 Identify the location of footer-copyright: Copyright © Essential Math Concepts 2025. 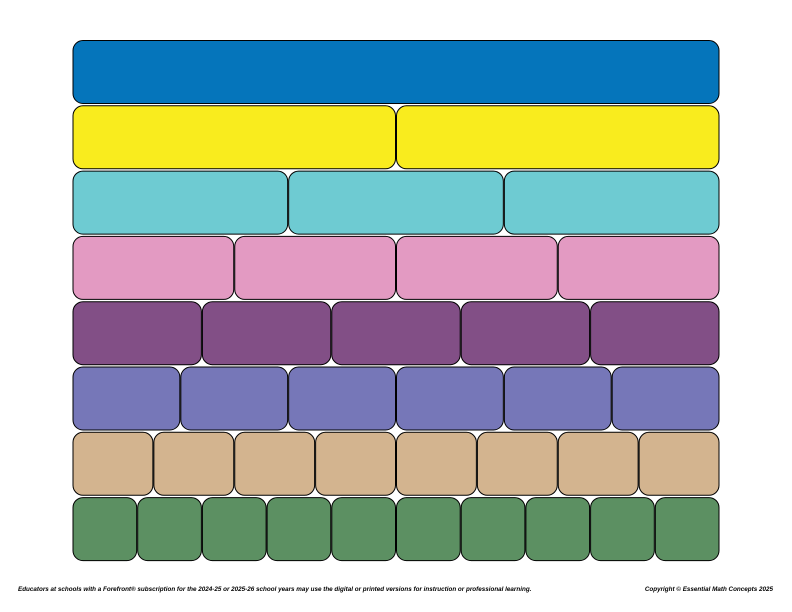
(709, 589).